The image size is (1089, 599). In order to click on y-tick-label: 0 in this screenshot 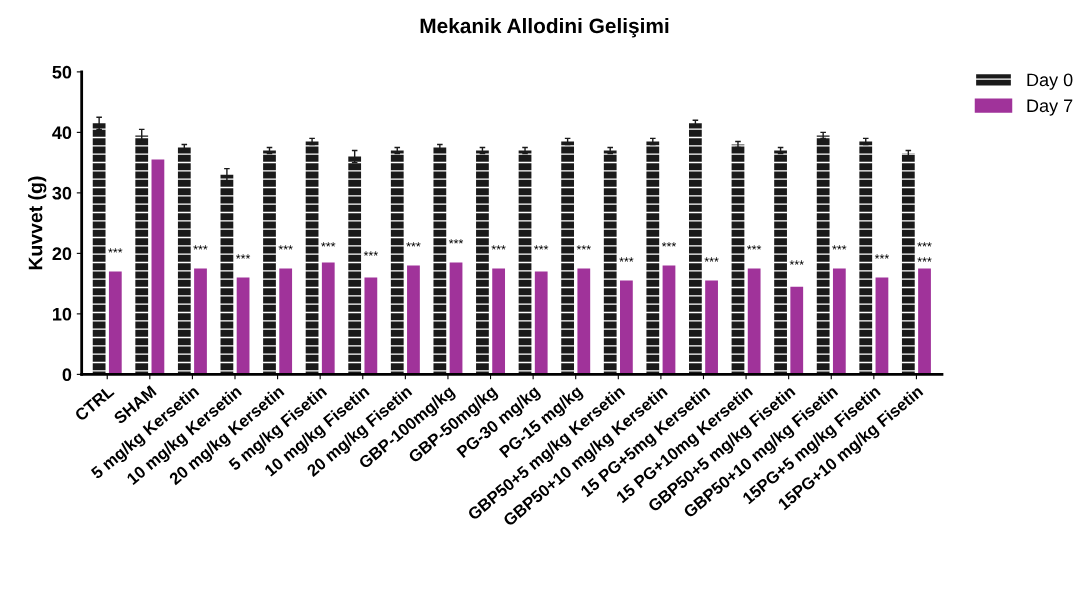, I will do `click(67, 375)`.